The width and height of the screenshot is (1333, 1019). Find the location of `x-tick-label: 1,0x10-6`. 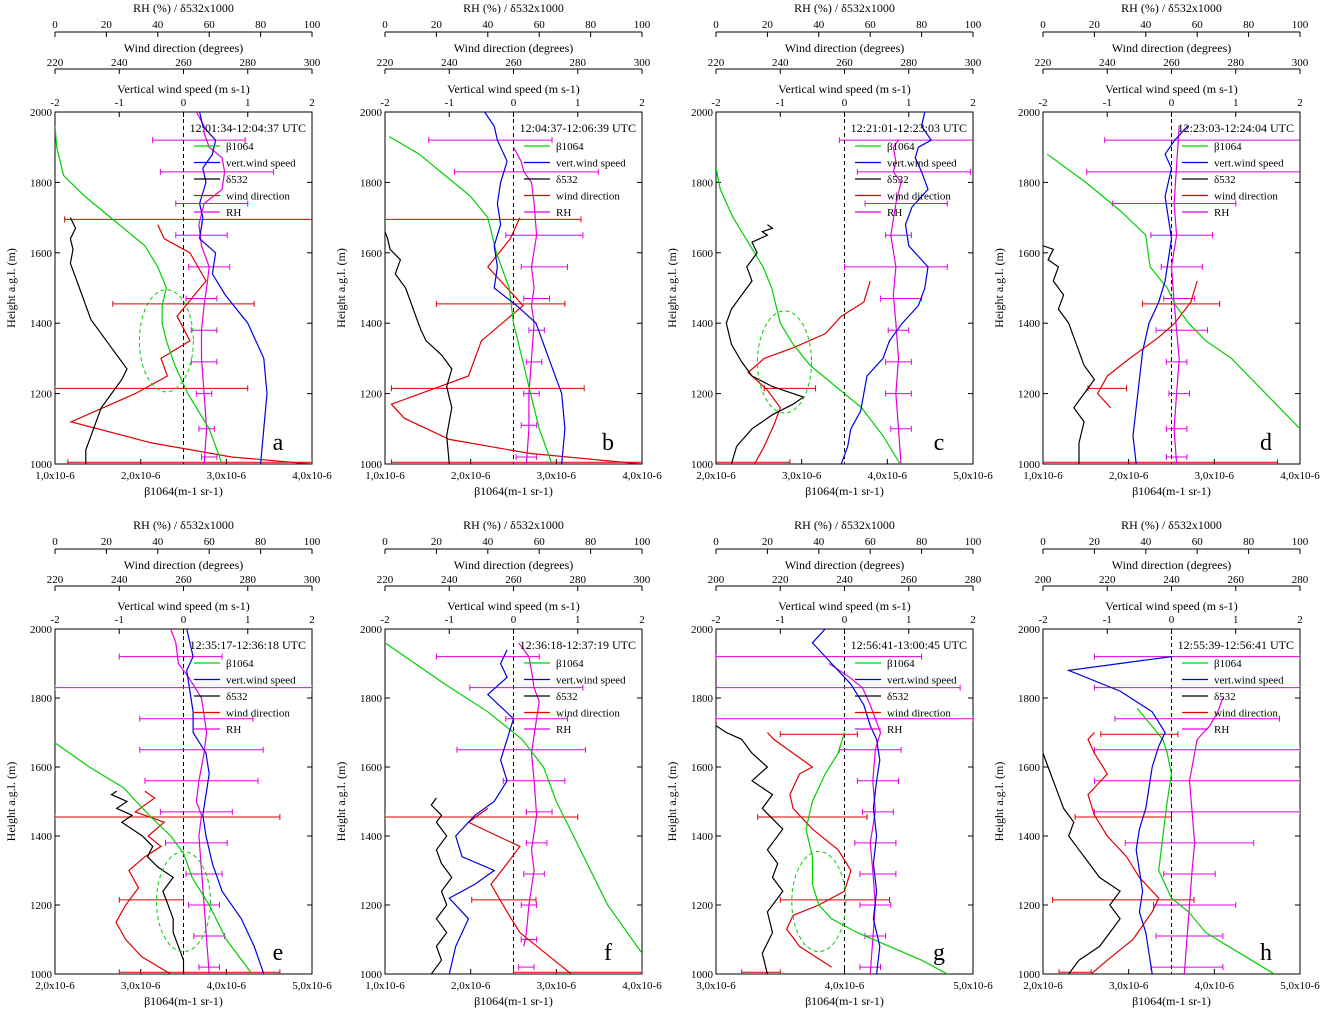

x-tick-label: 1,0x10-6 is located at coordinates (385, 476).